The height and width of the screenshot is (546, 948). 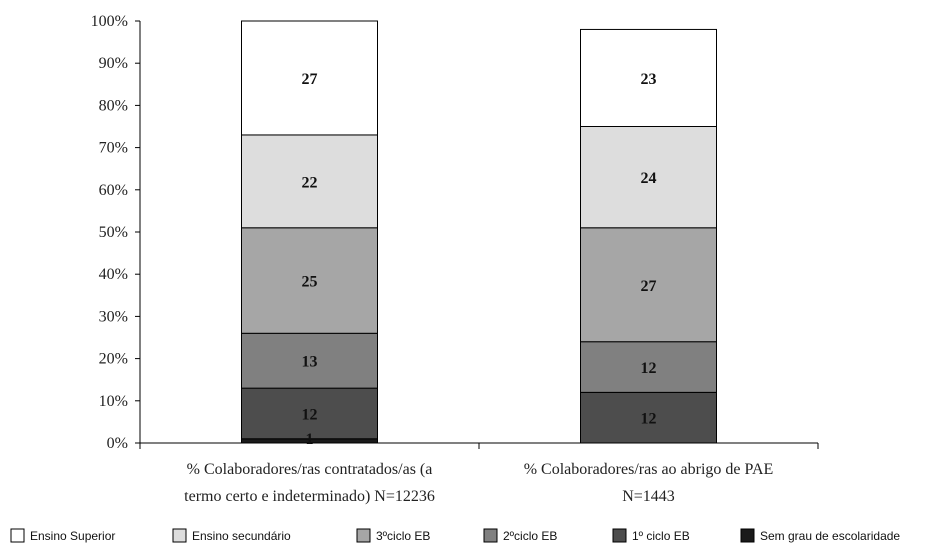 I want to click on x-category-label: % Colaboradores/ras contratados/as (a, so click(x=310, y=469).